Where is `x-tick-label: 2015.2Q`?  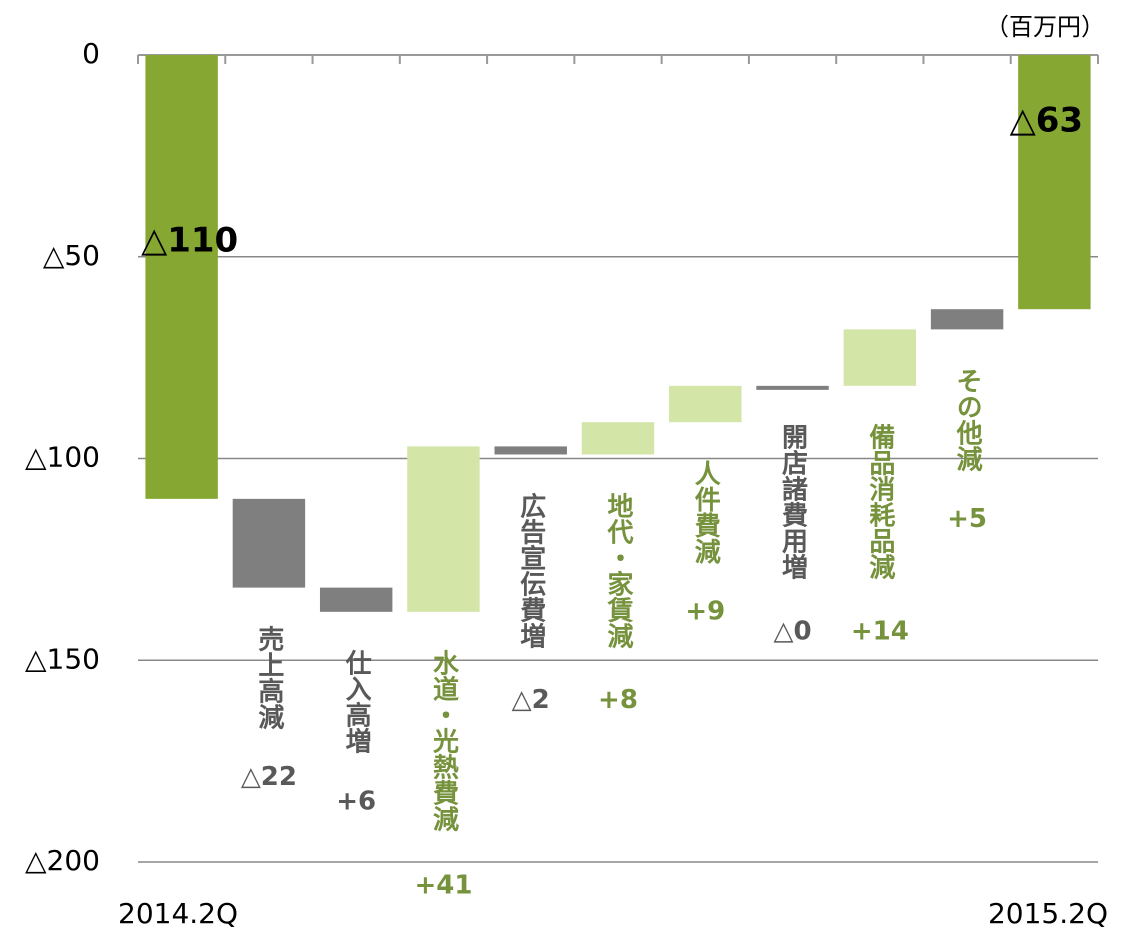
x-tick-label: 2015.2Q is located at coordinates (1048, 913).